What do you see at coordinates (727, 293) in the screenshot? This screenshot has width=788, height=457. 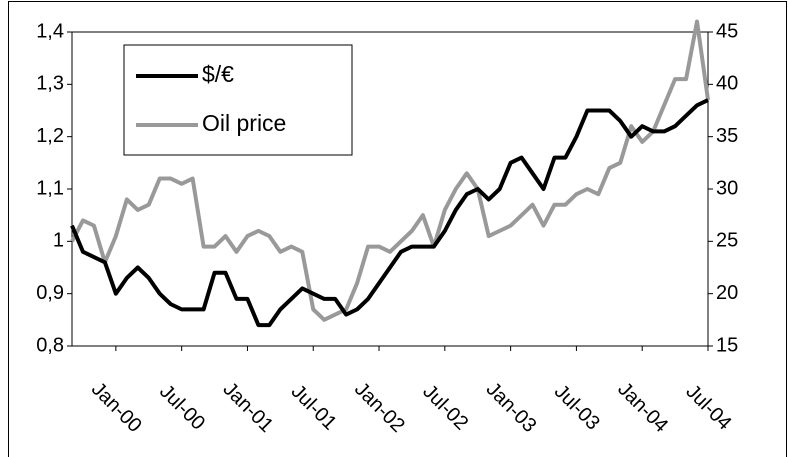 I see `y2-tick-label: 20` at bounding box center [727, 293].